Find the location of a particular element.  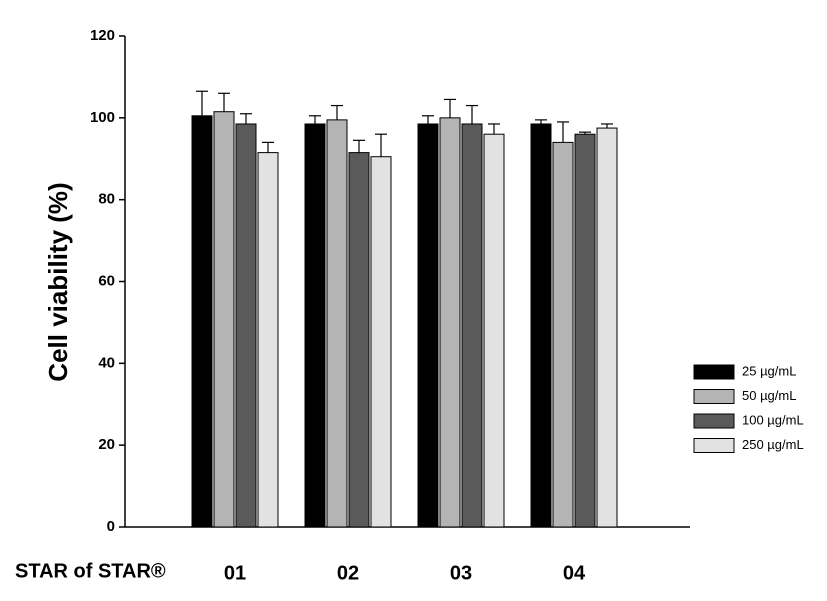

y-tick-label: 60 is located at coordinates (106, 280).